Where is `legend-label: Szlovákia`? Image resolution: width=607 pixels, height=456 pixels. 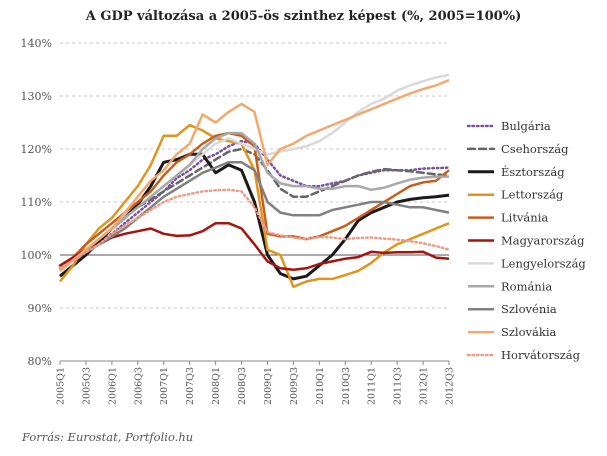 legend-label: Szlovákia is located at coordinates (529, 332).